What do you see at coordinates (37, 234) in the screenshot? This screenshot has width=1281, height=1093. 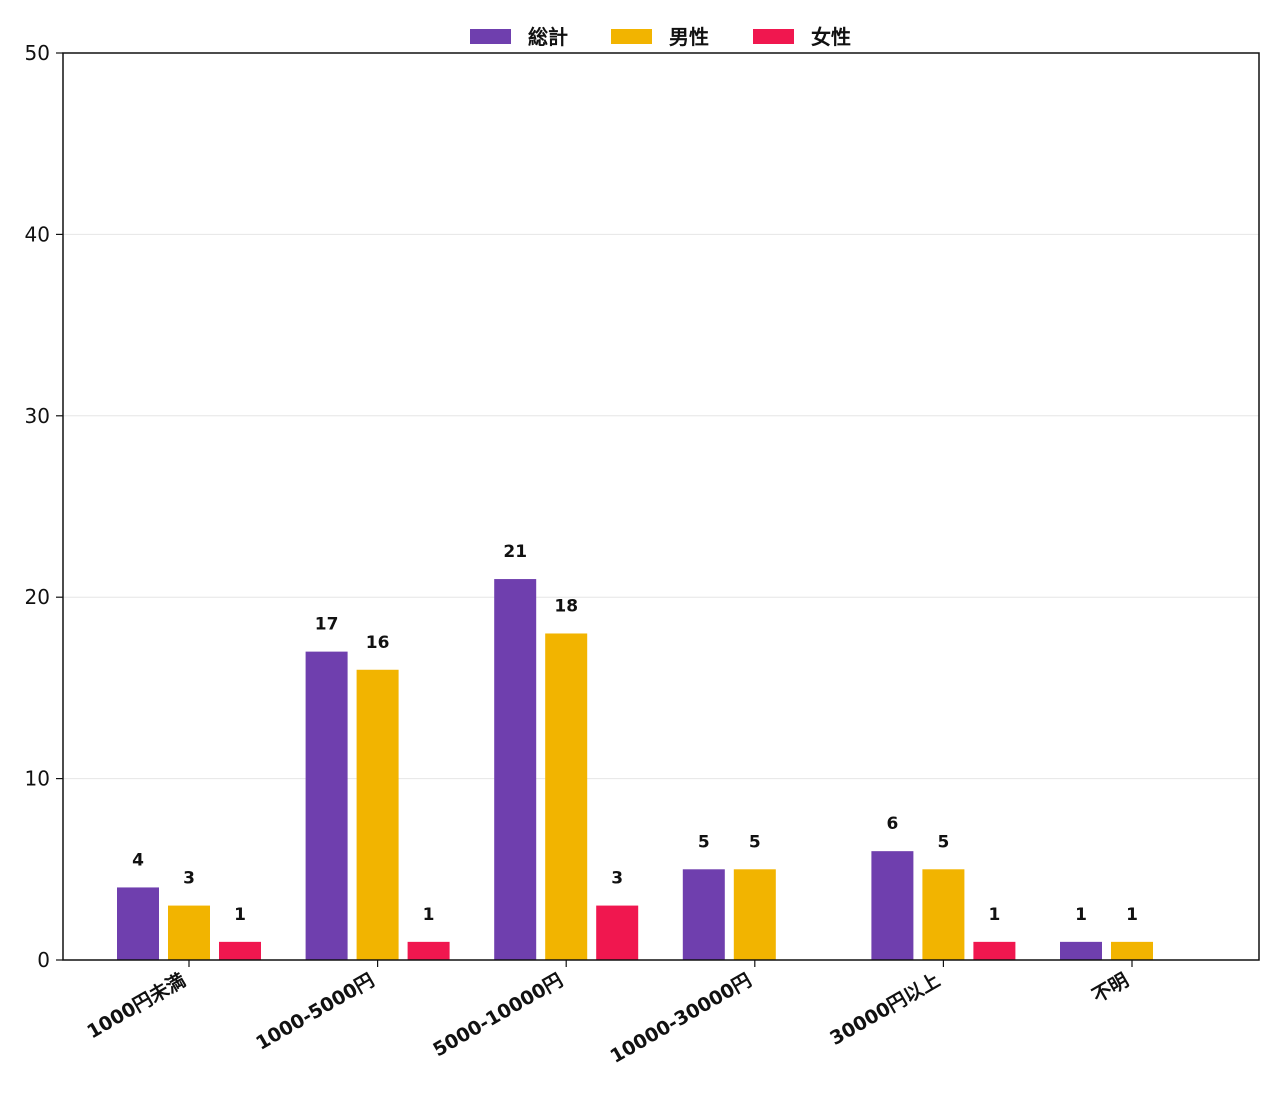 I see `y-tick-label: 40` at bounding box center [37, 234].